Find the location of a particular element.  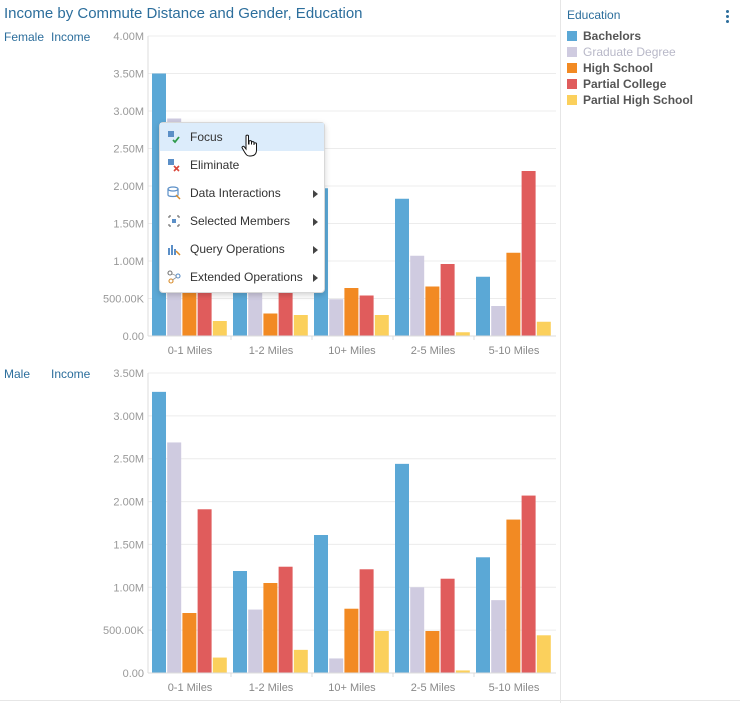

more-options-icon is located at coordinates (727, 19).